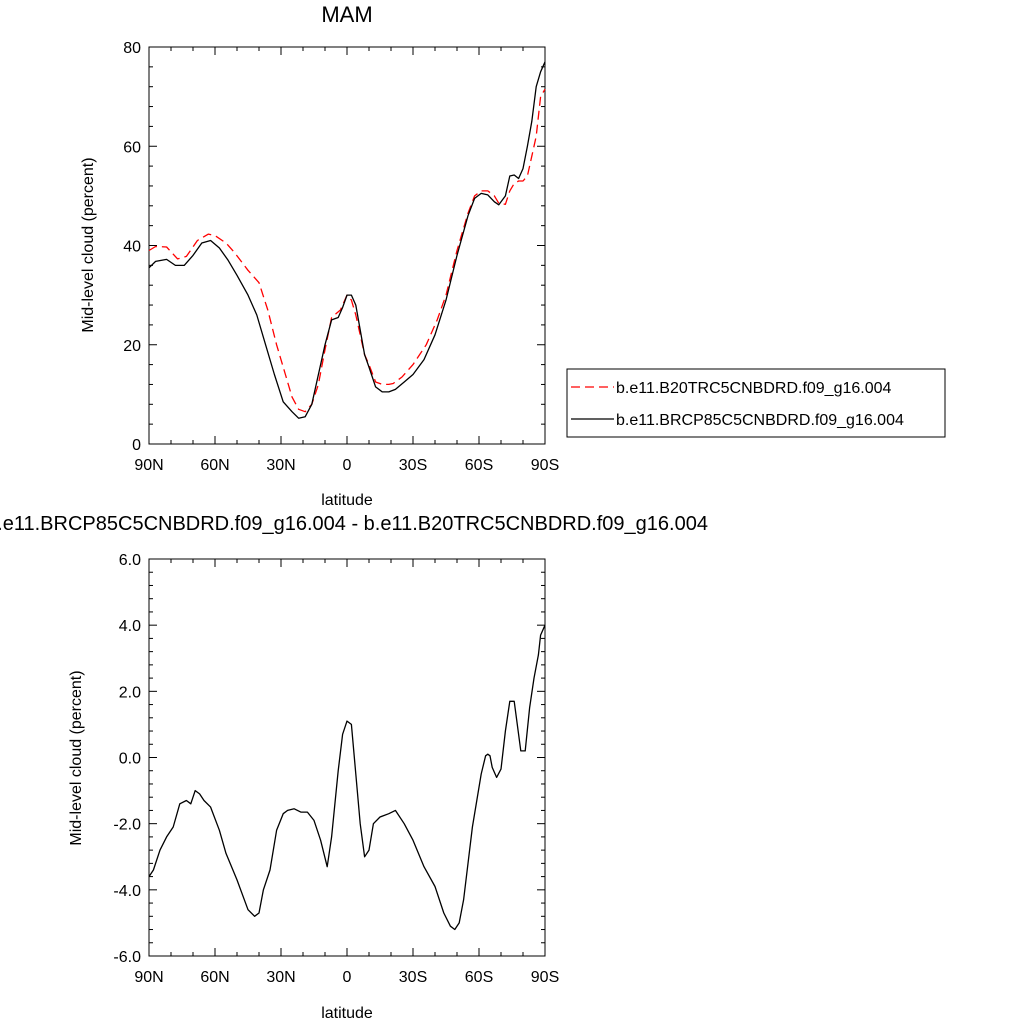  Describe the element at coordinates (413, 465) in the screenshot. I see `top-x-tick-label: 30S` at that location.